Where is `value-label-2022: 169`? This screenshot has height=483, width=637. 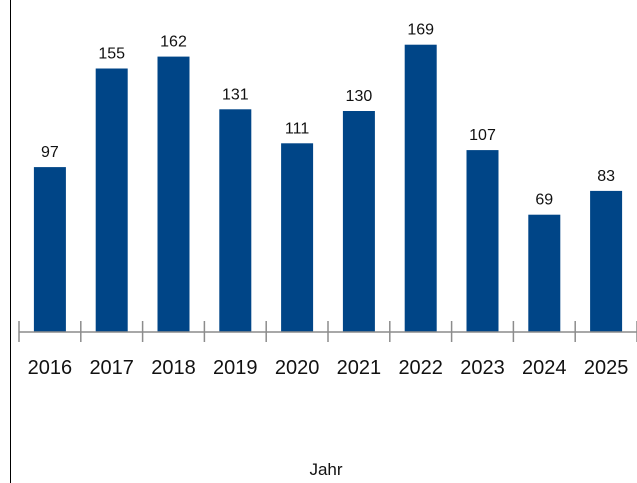 value-label-2022: 169 is located at coordinates (420, 30).